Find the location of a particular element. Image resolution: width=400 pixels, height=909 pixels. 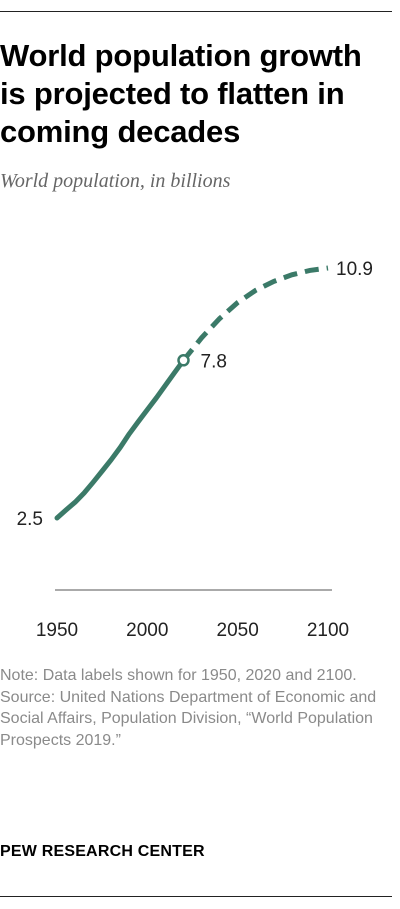

bottom-rule is located at coordinates (196, 896).